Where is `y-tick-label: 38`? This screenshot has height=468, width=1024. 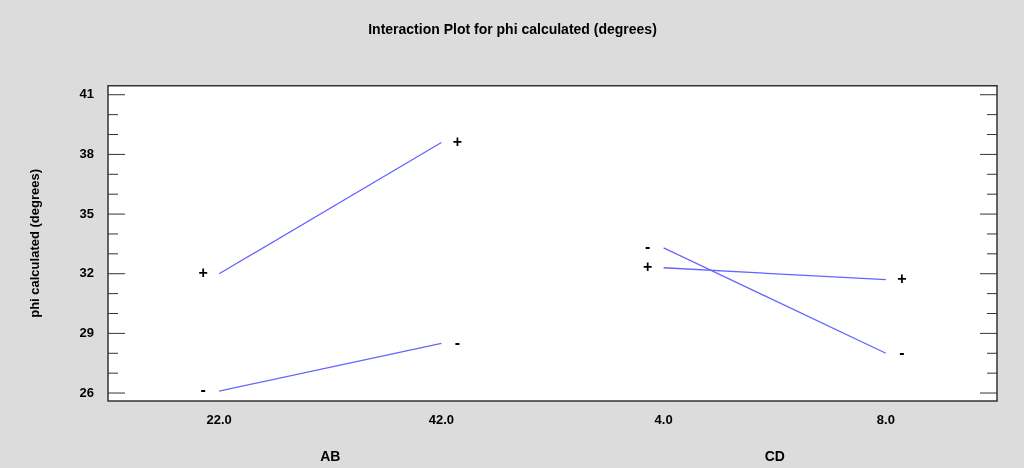 y-tick-label: 38 is located at coordinates (86, 153).